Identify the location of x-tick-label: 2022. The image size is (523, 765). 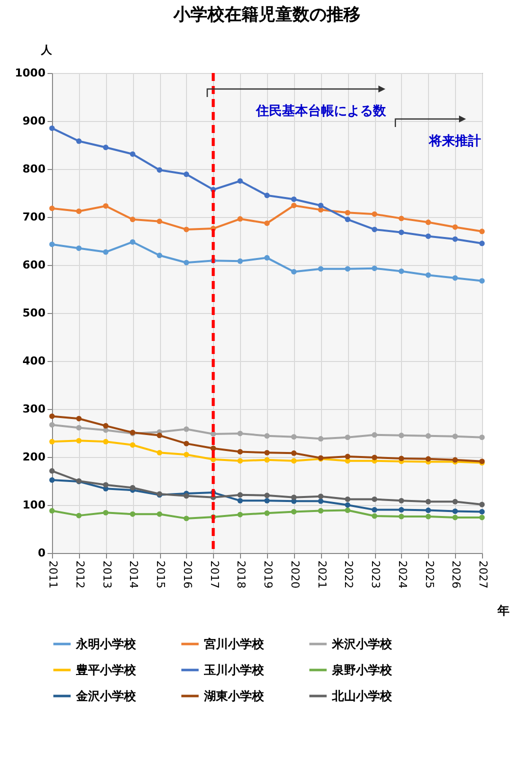
(349, 574).